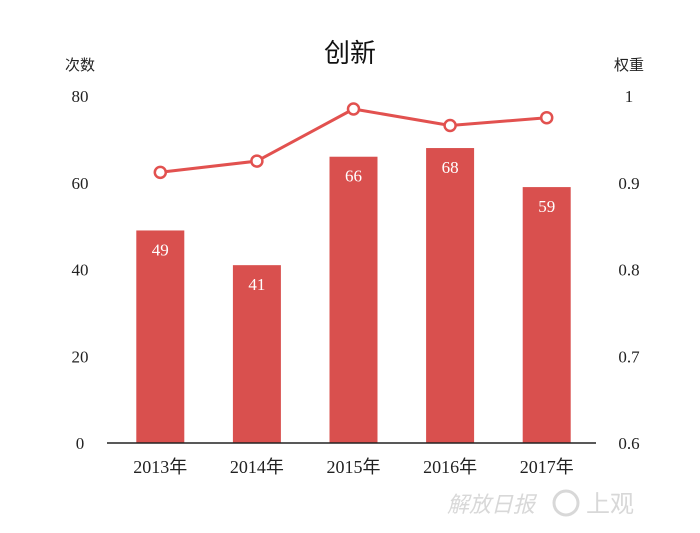  I want to click on watermark-logo-icon, so click(566, 503).